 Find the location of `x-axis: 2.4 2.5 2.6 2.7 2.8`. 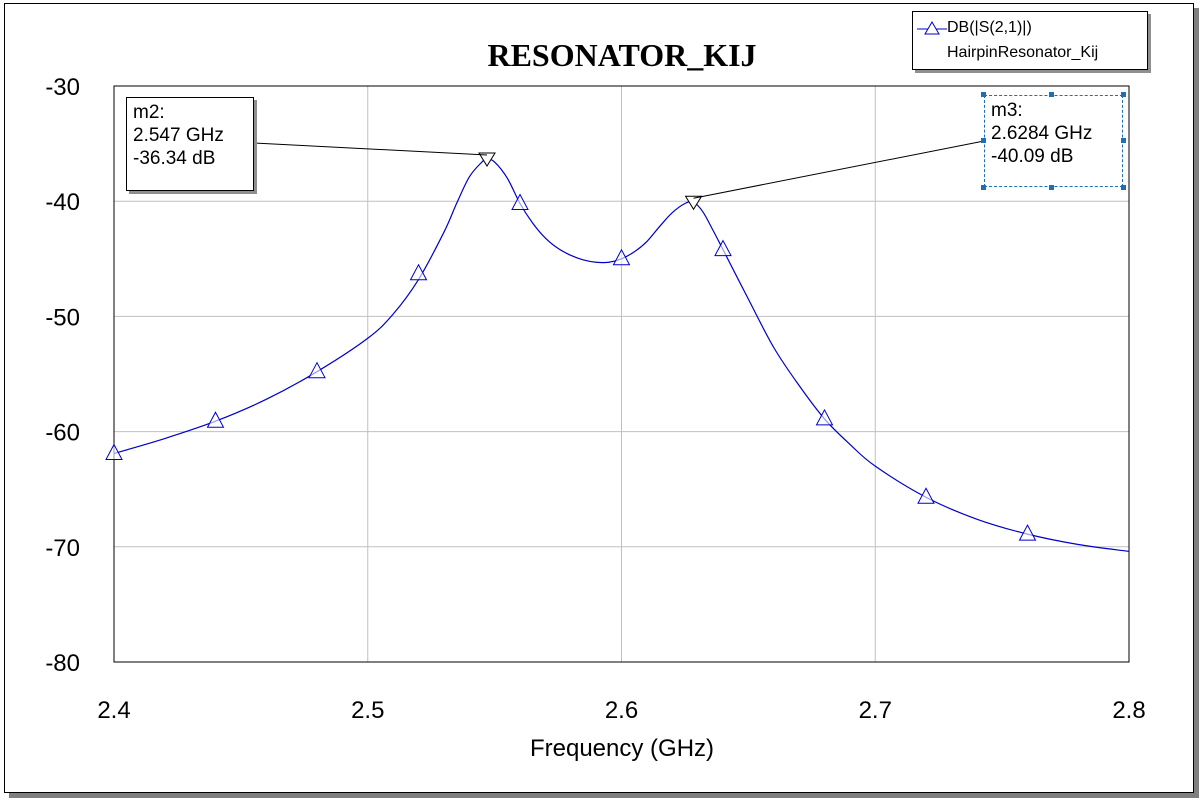

x-axis: 2.4 2.5 2.6 2.7 2.8 is located at coordinates (621, 710).